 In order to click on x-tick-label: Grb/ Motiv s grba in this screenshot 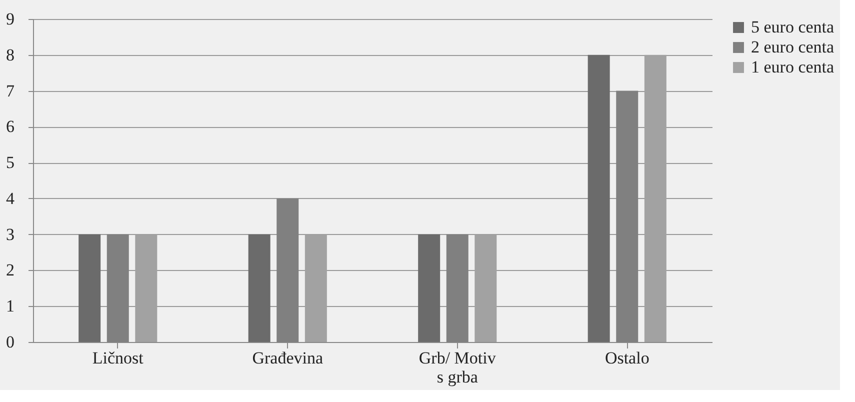, I will do `click(457, 367)`.